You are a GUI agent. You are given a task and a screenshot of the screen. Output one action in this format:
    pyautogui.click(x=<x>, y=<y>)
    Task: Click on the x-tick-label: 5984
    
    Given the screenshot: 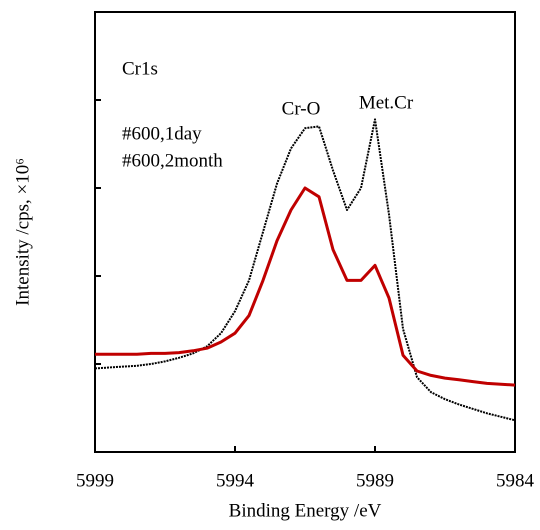 What is the action you would take?
    pyautogui.click(x=515, y=480)
    